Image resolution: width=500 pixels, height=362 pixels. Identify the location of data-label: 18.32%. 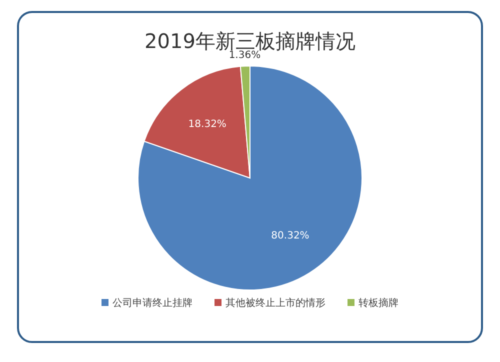
(207, 124).